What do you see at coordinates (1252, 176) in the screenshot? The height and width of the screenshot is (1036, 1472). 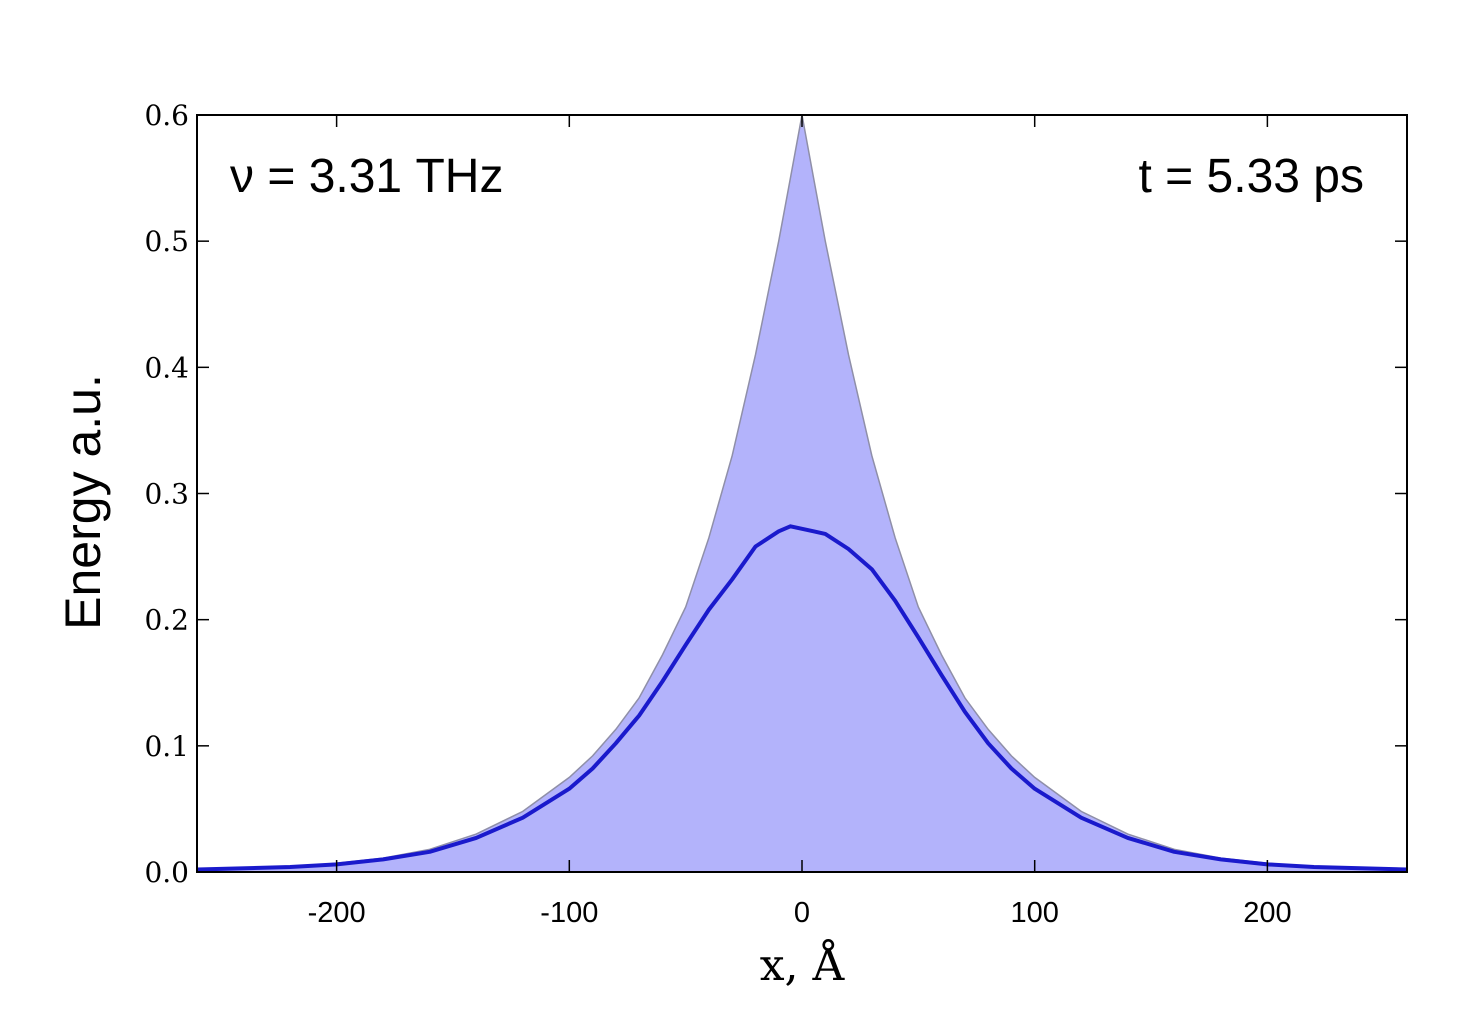 I see `annotation-time: t = 5.33 ps` at bounding box center [1252, 176].